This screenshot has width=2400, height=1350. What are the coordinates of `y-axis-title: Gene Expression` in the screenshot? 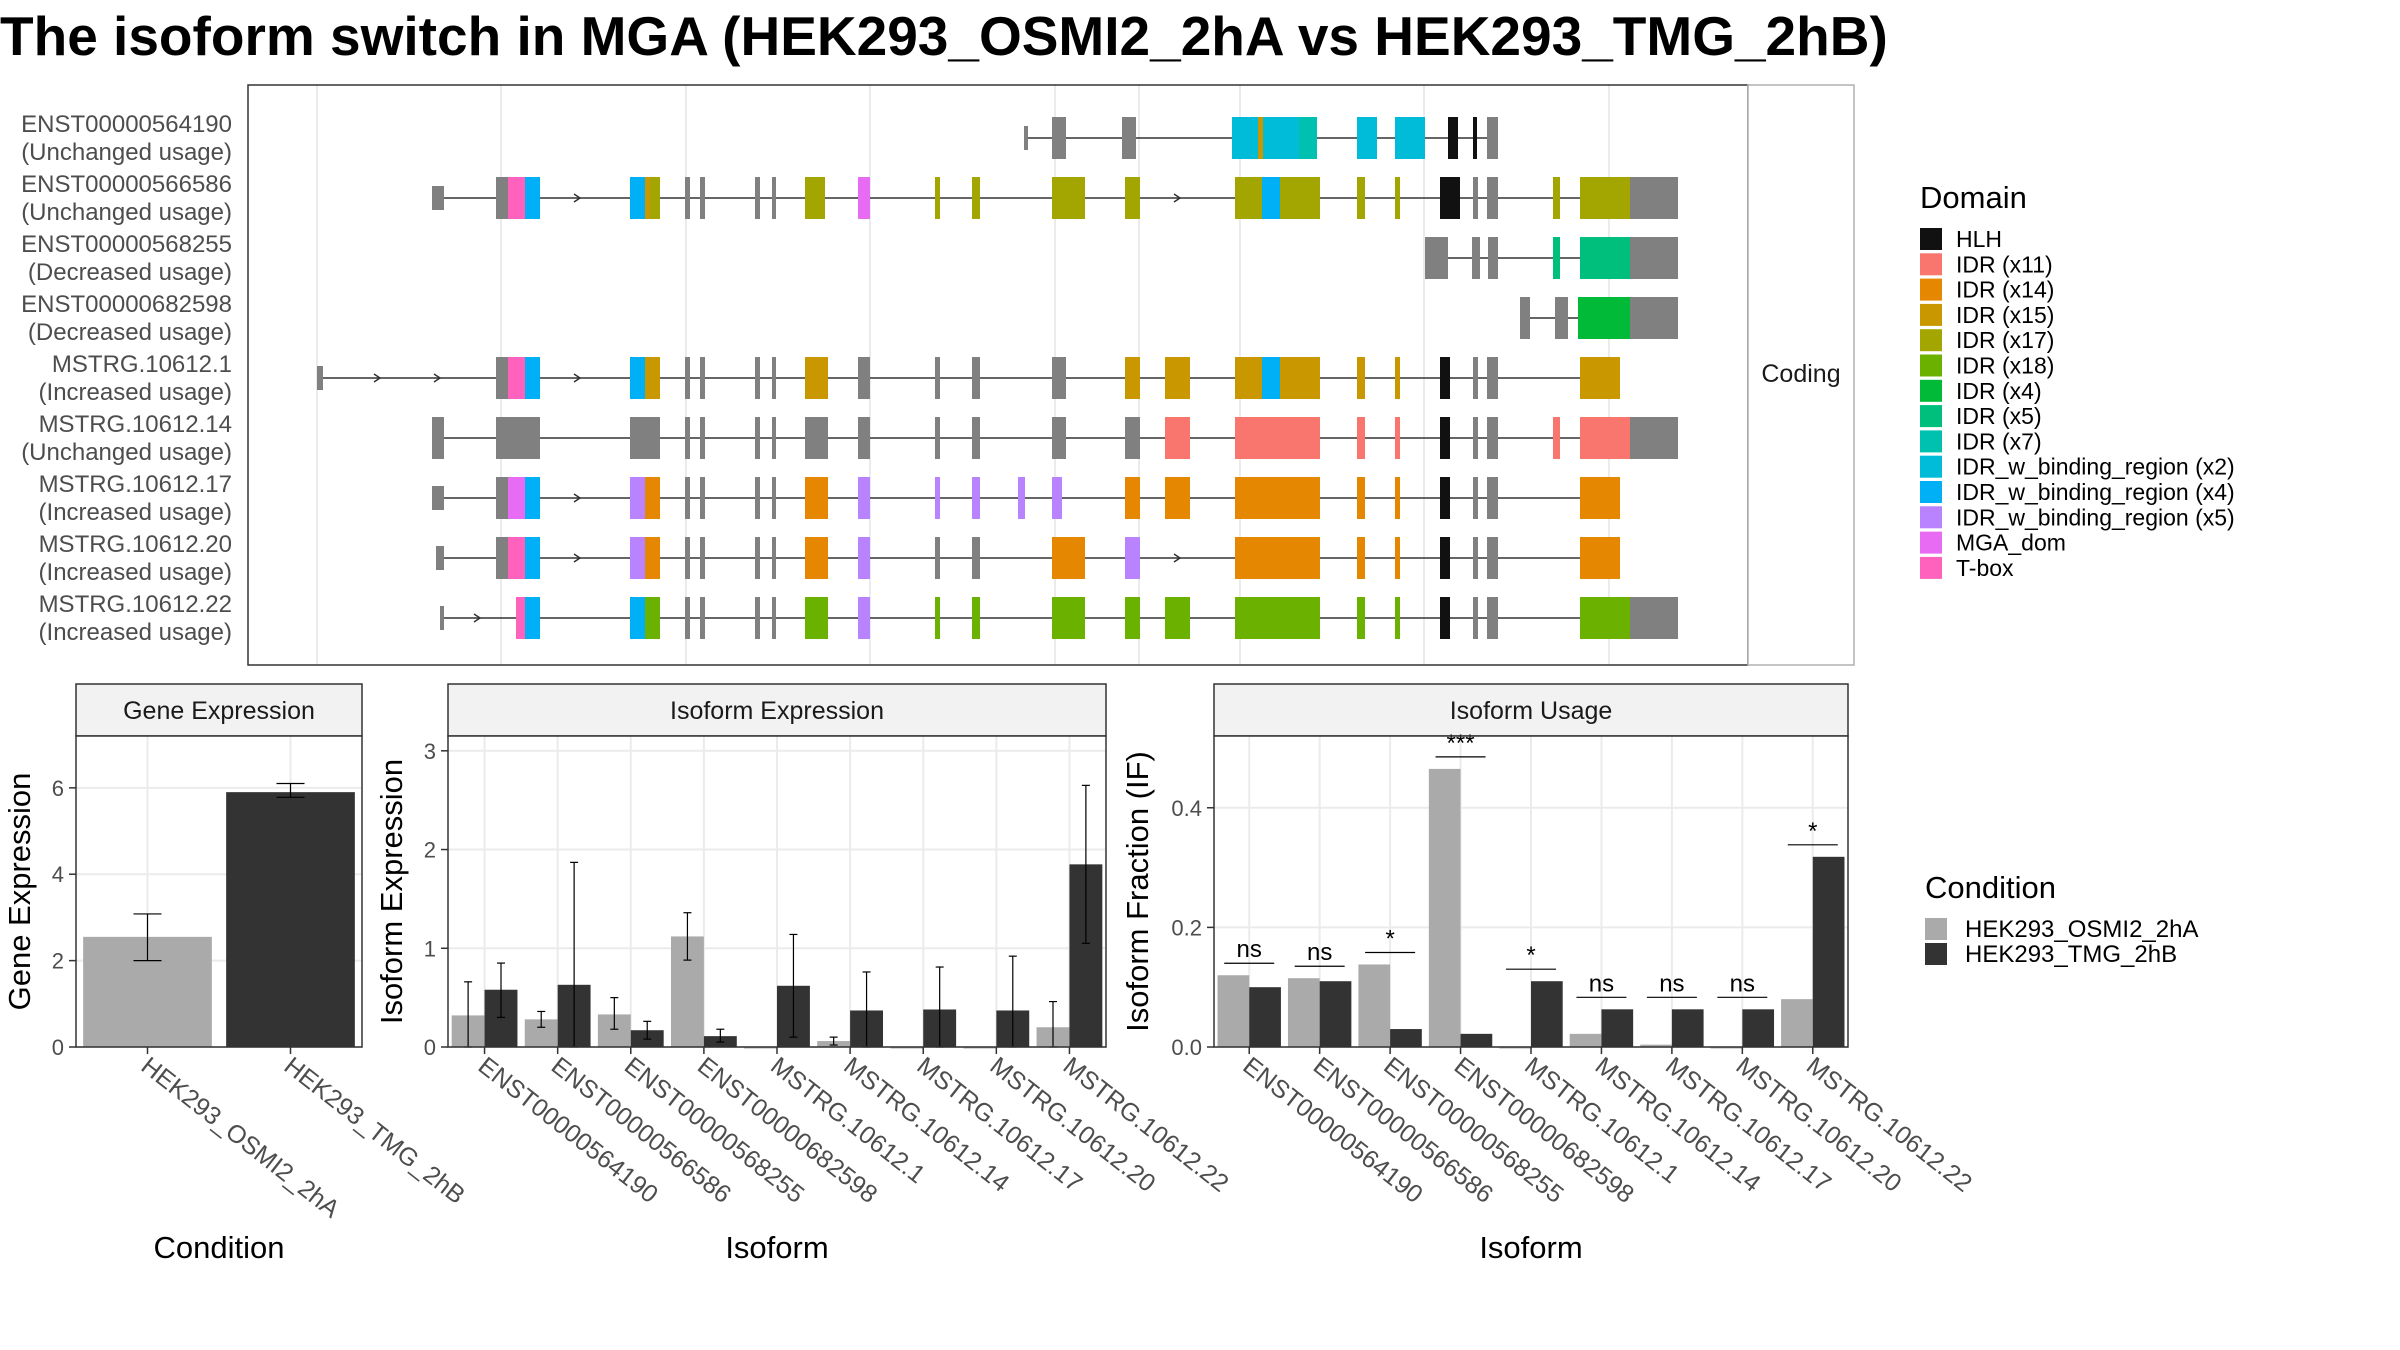 It's located at (19, 892).